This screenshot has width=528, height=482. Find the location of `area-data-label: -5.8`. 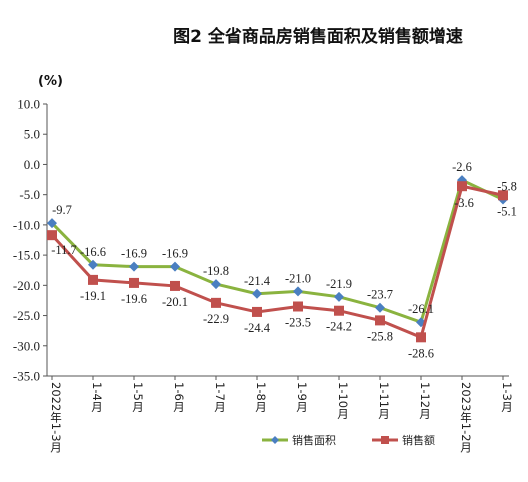

area-data-label: -5.8 is located at coordinates (507, 187).